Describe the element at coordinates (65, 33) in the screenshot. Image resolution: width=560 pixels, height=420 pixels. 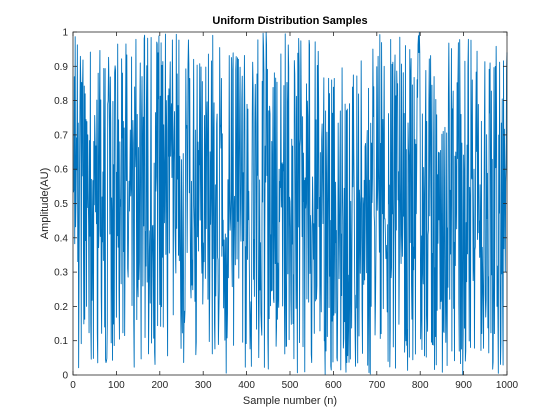
I see `y-tick-label: 1` at that location.